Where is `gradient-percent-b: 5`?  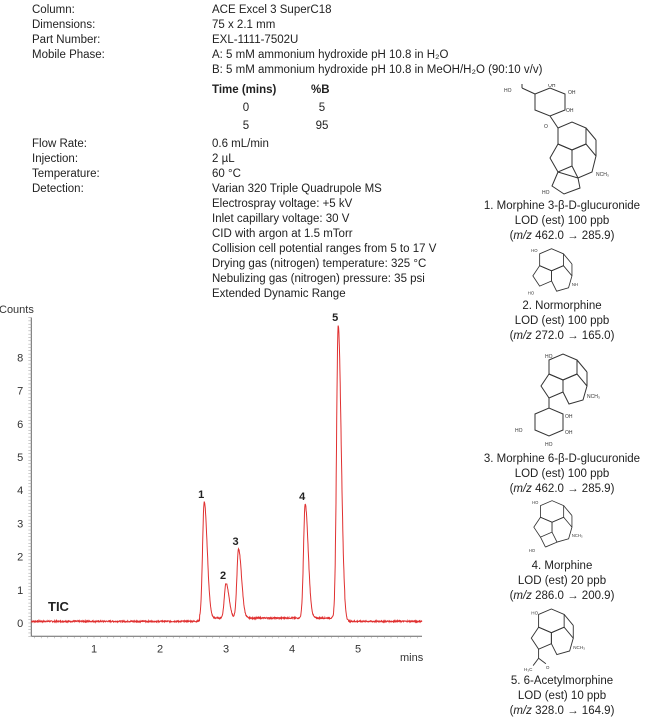
gradient-percent-b: 5 is located at coordinates (322, 108).